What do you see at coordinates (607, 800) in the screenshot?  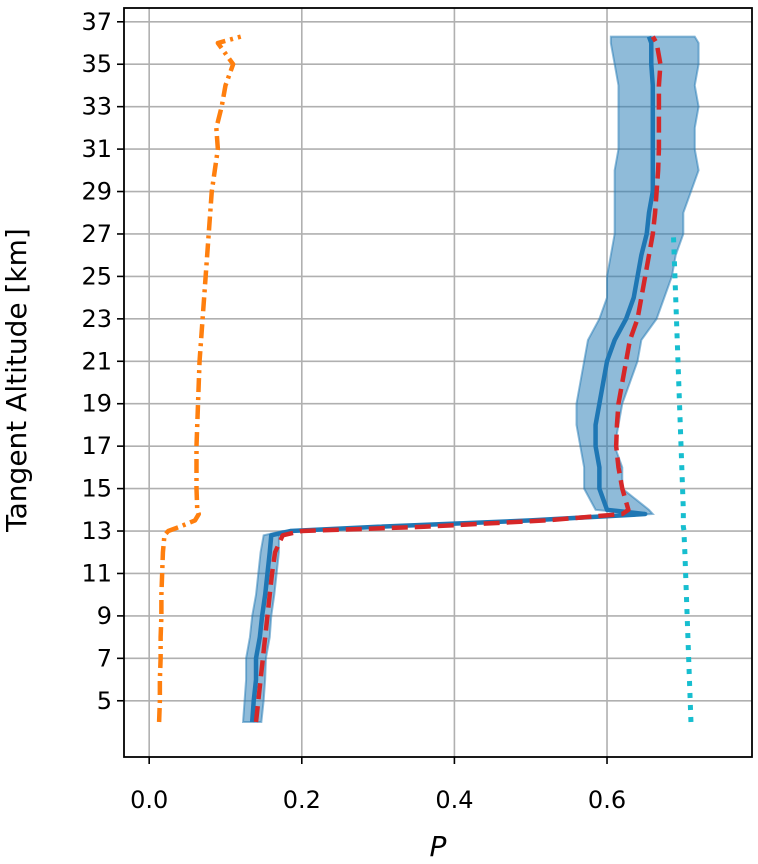 I see `x-tick-label: 0.6` at bounding box center [607, 800].